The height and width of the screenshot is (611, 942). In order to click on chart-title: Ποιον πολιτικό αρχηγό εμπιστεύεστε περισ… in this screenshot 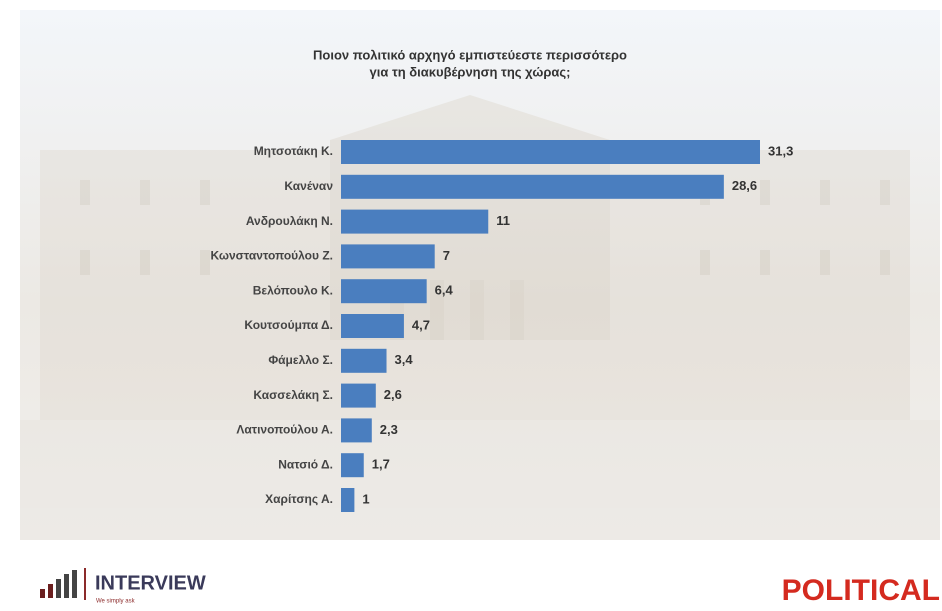, I will do `click(470, 54)`.